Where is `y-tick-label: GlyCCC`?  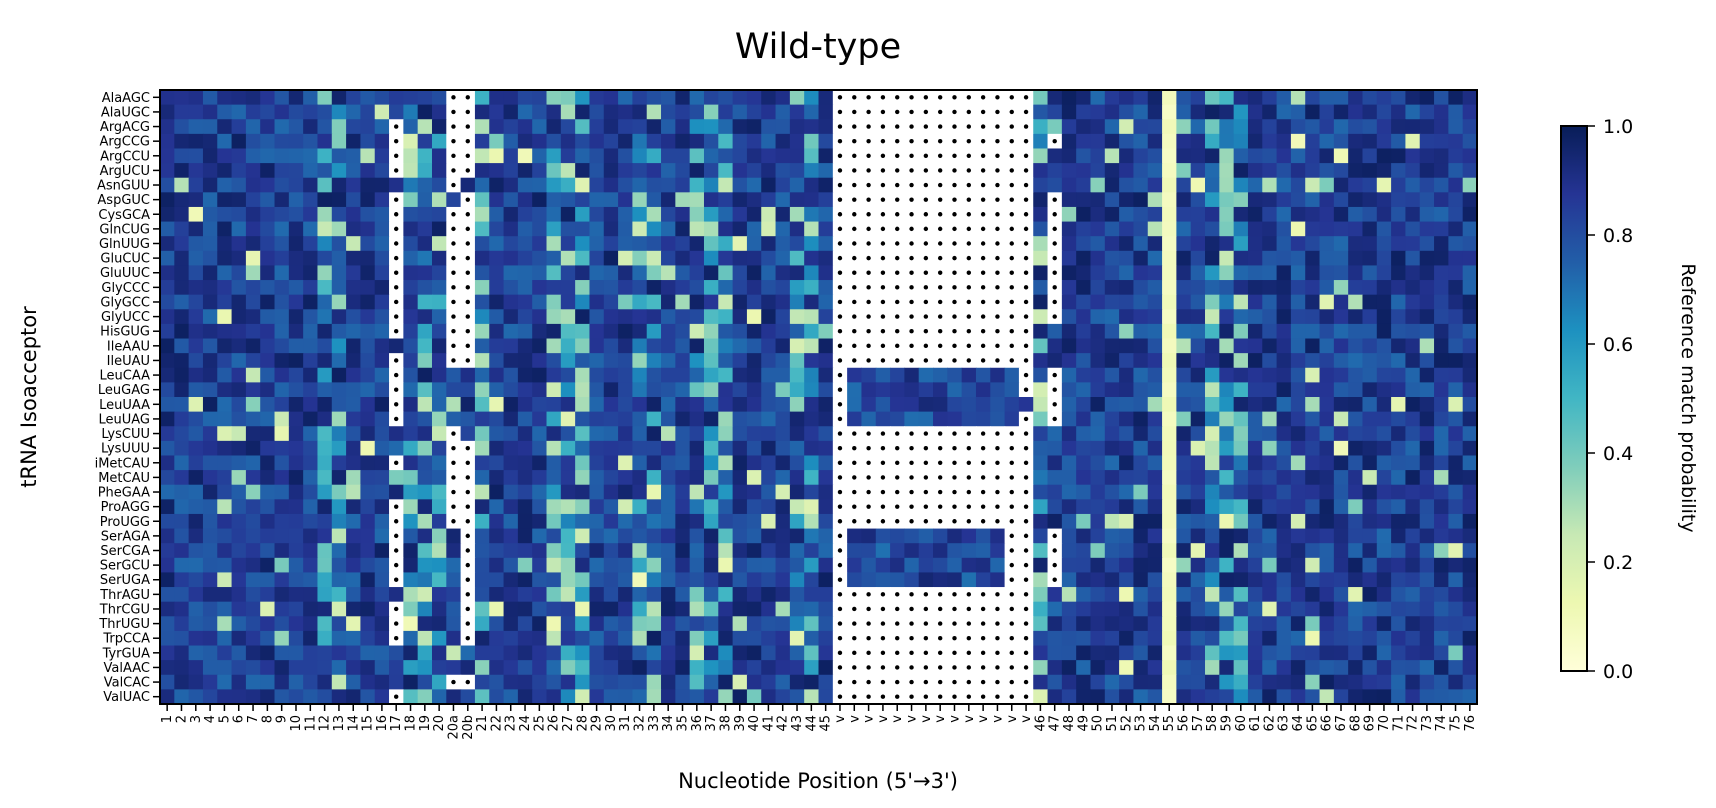 y-tick-label: GlyCCC is located at coordinates (125, 288).